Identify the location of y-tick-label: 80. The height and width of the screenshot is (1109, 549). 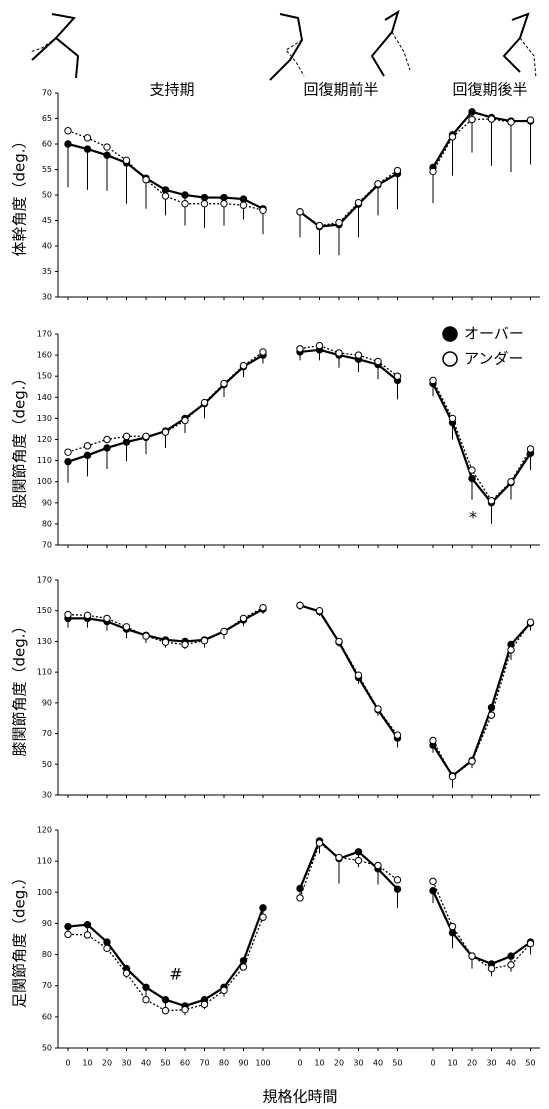
(47, 954).